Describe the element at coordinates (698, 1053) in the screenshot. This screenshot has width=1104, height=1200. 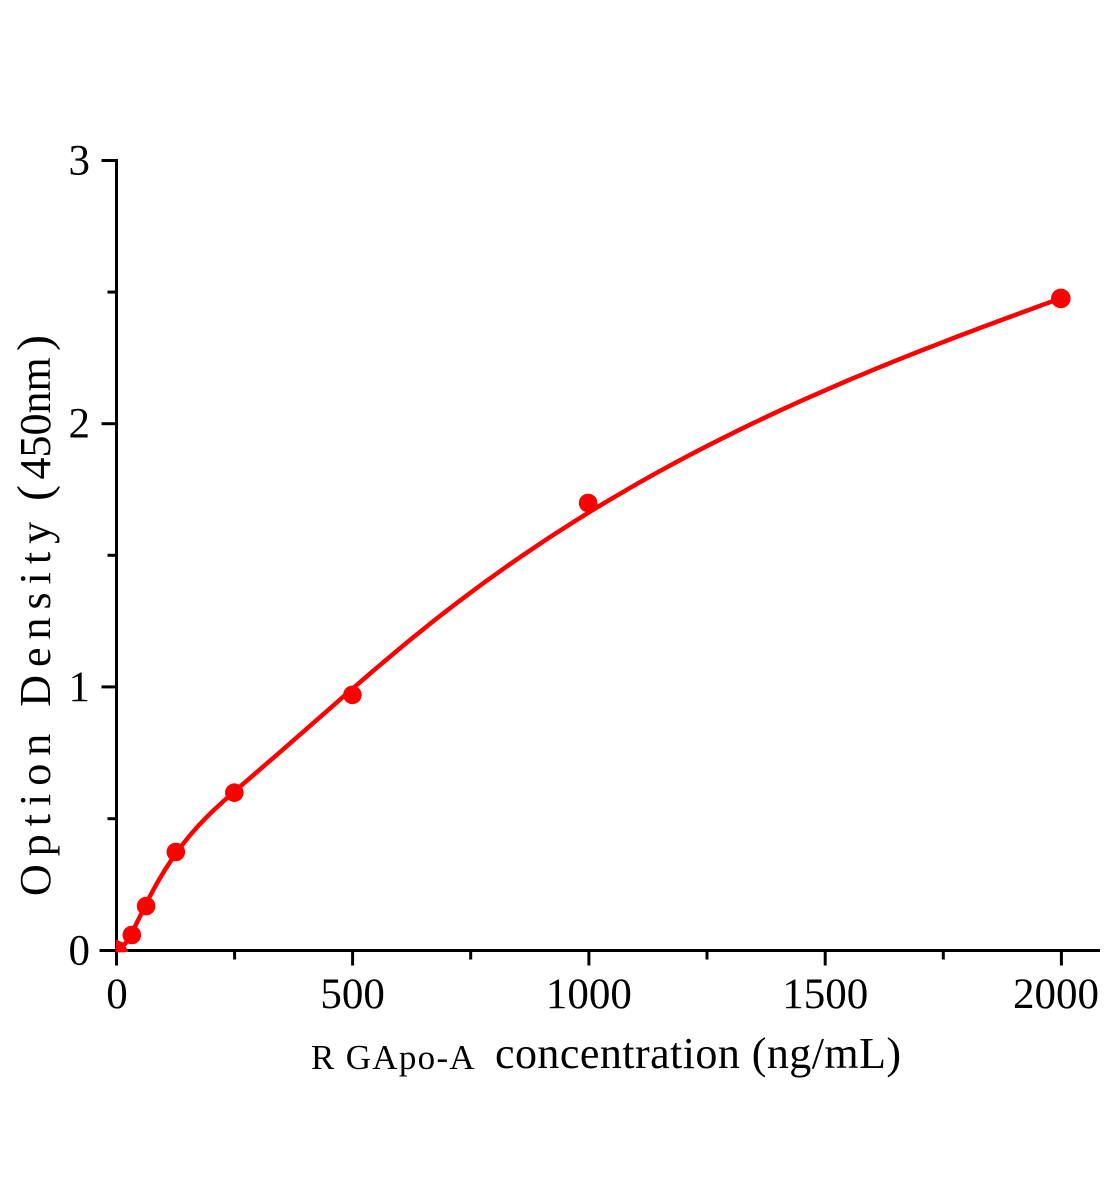
I see `svg-text: concentration (ng/mL)` at that location.